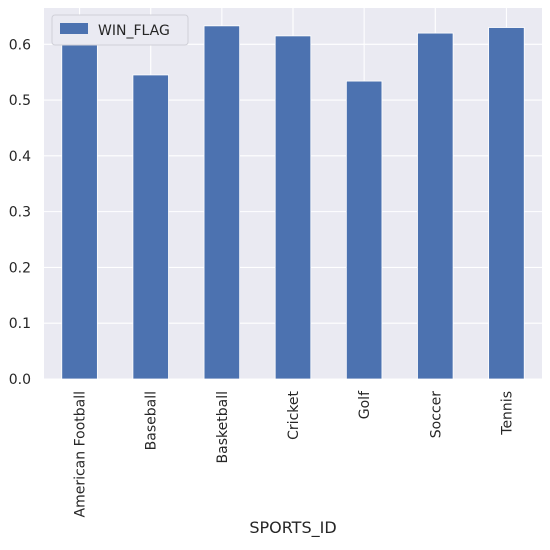 The image size is (550, 550). Describe the element at coordinates (20, 45) in the screenshot. I see `y-tick-label: 0.6` at that location.